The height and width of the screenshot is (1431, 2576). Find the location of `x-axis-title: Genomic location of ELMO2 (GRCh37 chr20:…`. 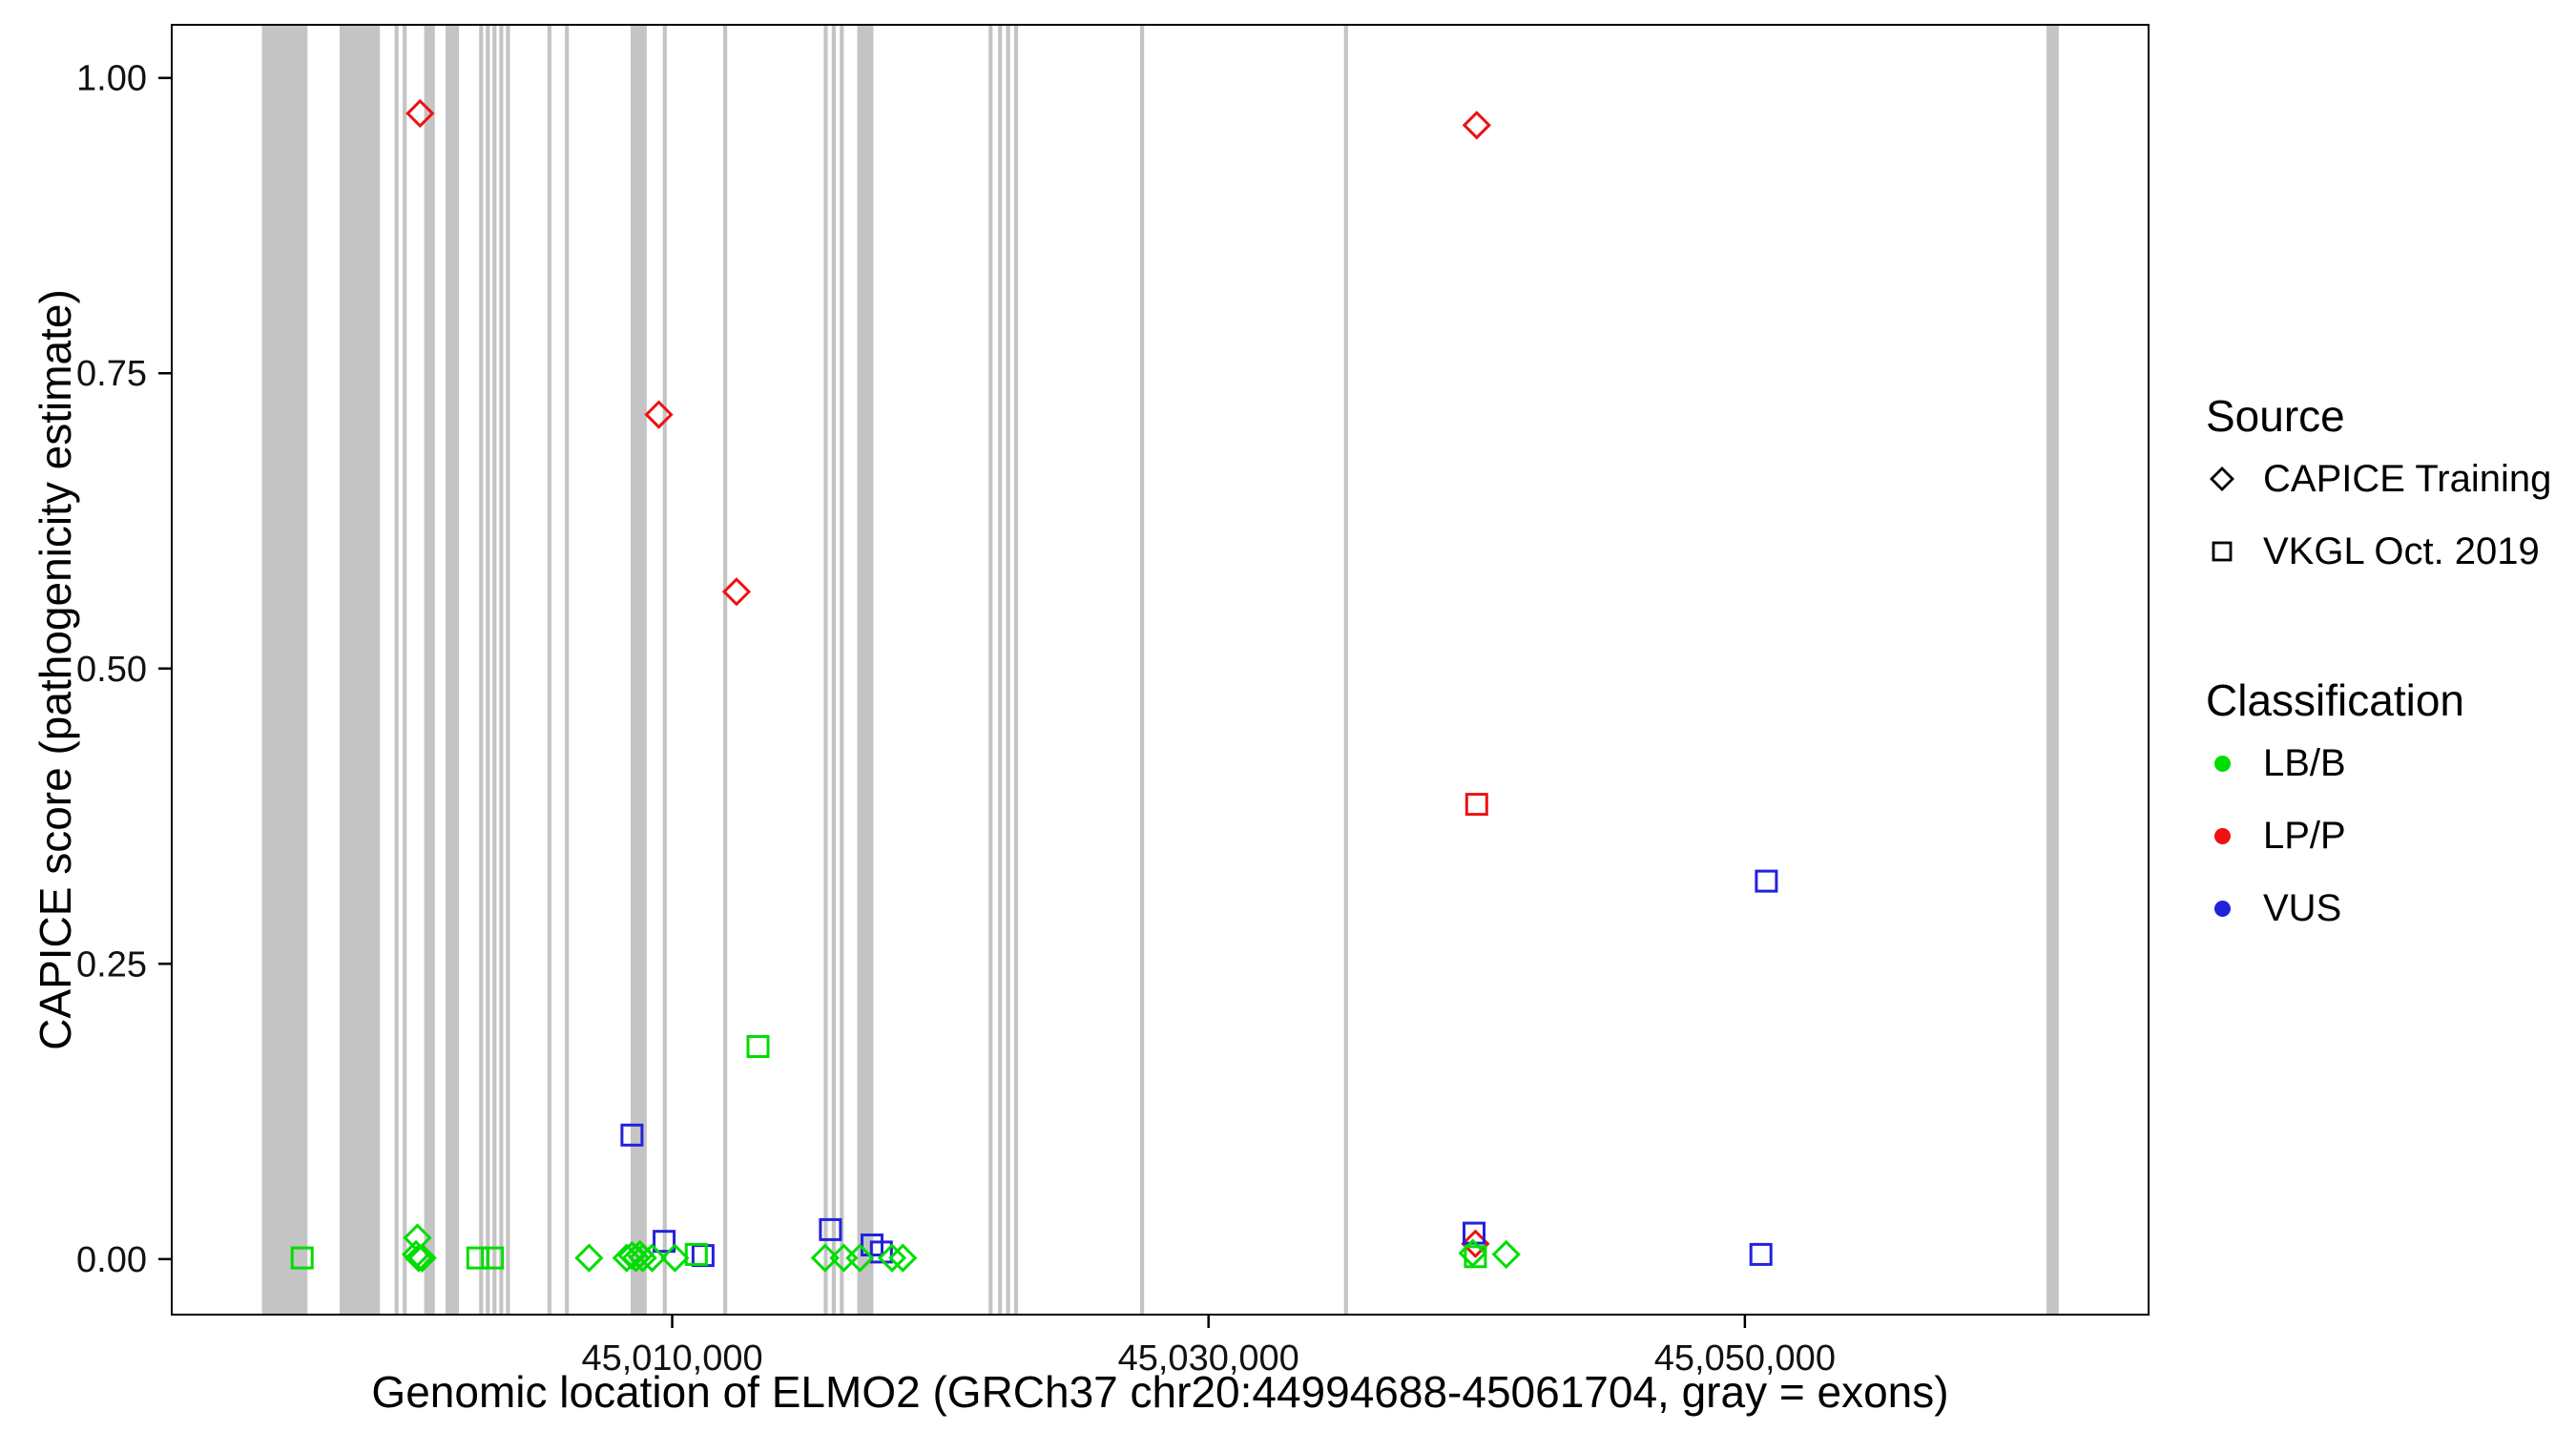

x-axis-title: Genomic location of ELMO2 (GRCh37 chr20:… is located at coordinates (1160, 1392).